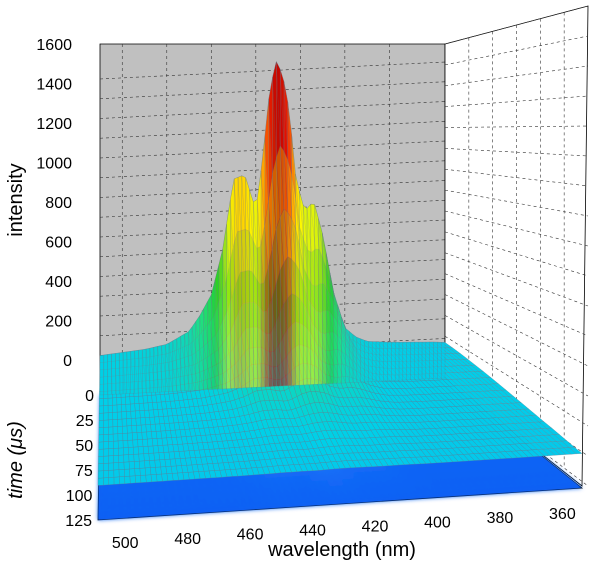  I want to click on wavelength-axis-title: wavelength (nm), so click(341, 550).